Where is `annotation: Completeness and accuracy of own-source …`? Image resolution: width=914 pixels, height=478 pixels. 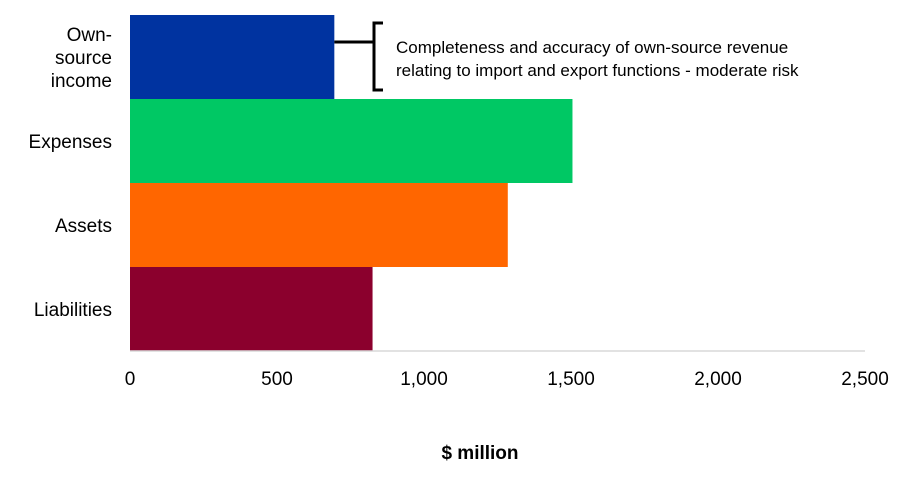
annotation: Completeness and accuracy of own-source … is located at coordinates (566, 56).